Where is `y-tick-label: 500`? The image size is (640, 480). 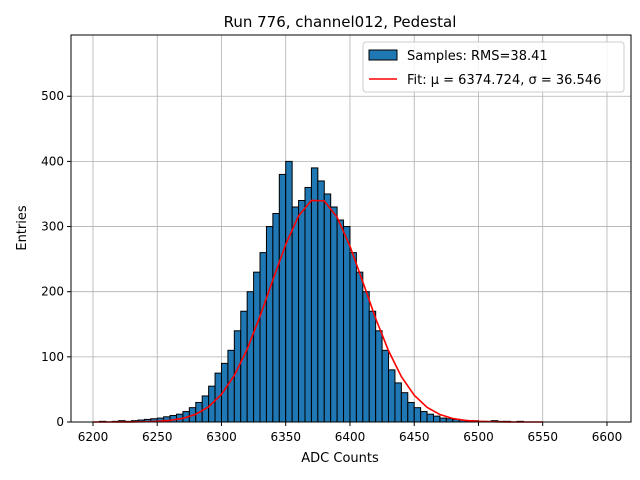
y-tick-label: 500 is located at coordinates (52, 96).